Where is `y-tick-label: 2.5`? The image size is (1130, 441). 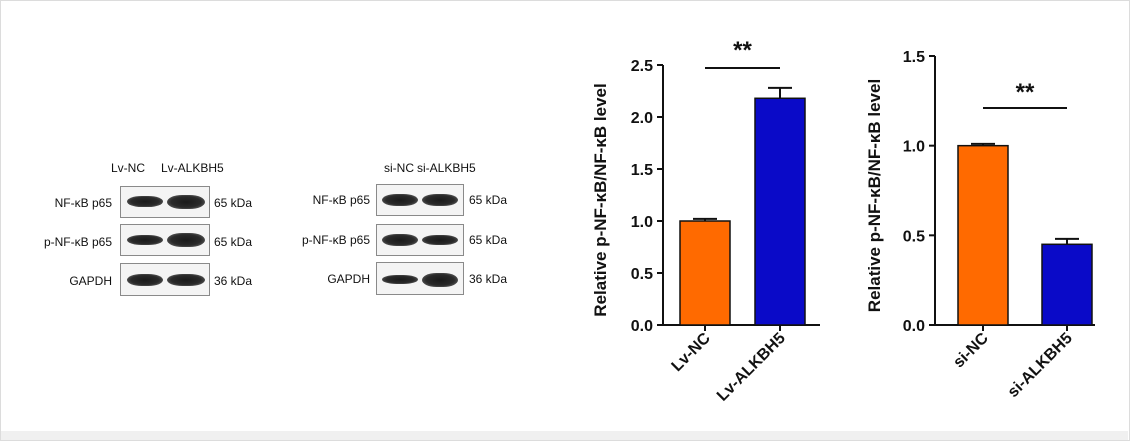 y-tick-label: 2.5 is located at coordinates (642, 66).